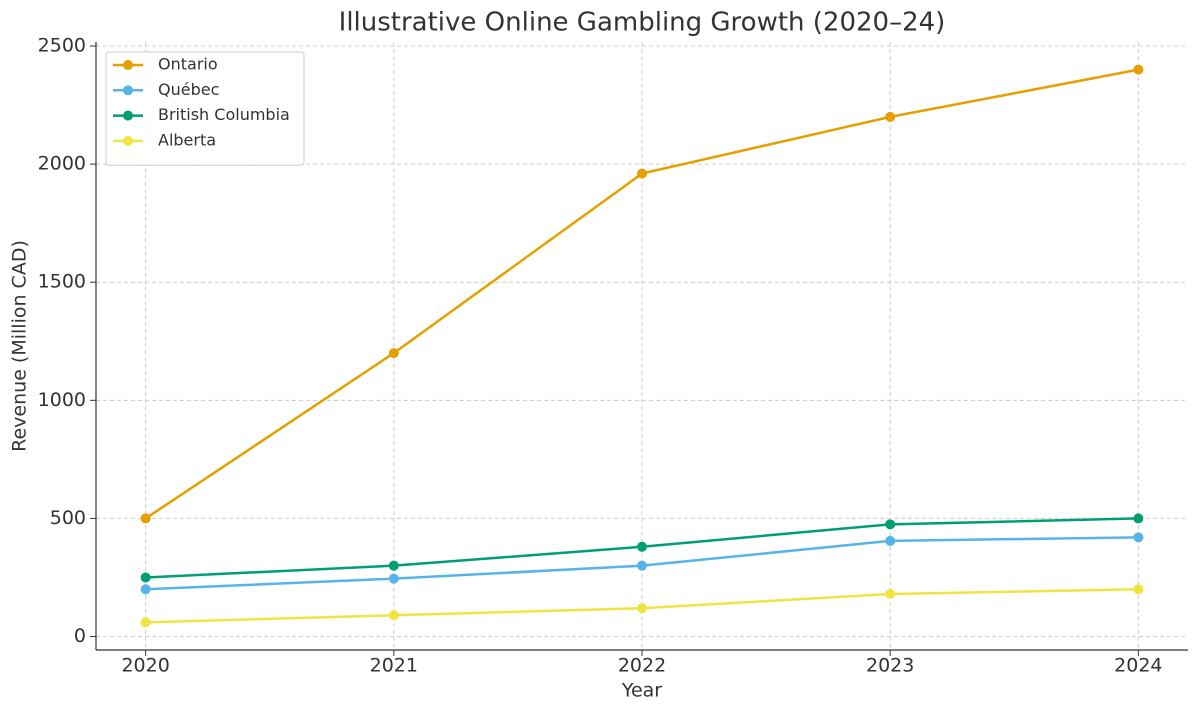 This screenshot has width=1200, height=715. I want to click on y-tick-label: 0, so click(80, 636).